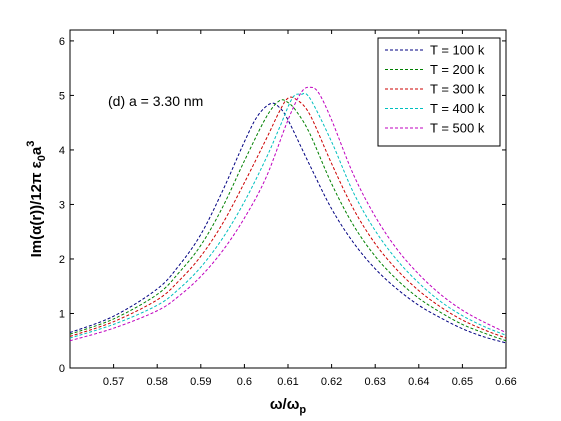  Describe the element at coordinates (331, 382) in the screenshot. I see `x-tick-label: 0.62` at that location.